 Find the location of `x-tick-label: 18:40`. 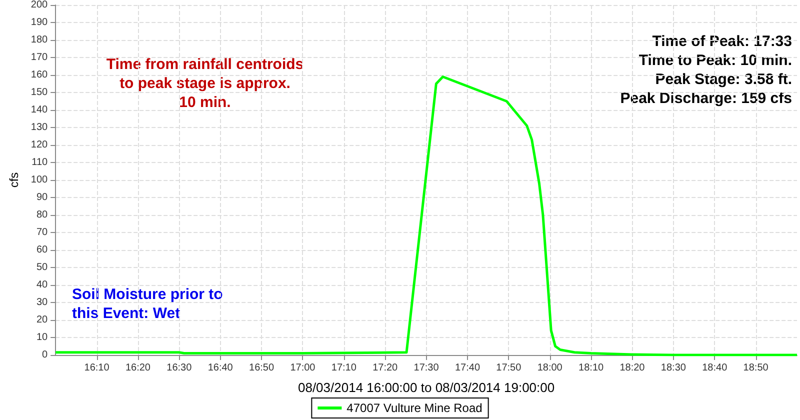

x-tick-label: 18:40 is located at coordinates (715, 368).